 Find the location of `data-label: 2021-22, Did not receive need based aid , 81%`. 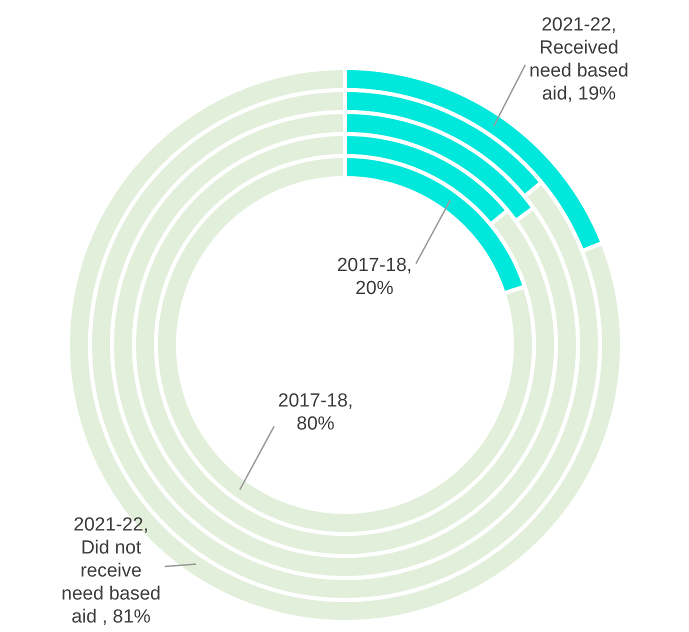

data-label: 2021-22, Did not receive need based aid , 81% is located at coordinates (111, 571).